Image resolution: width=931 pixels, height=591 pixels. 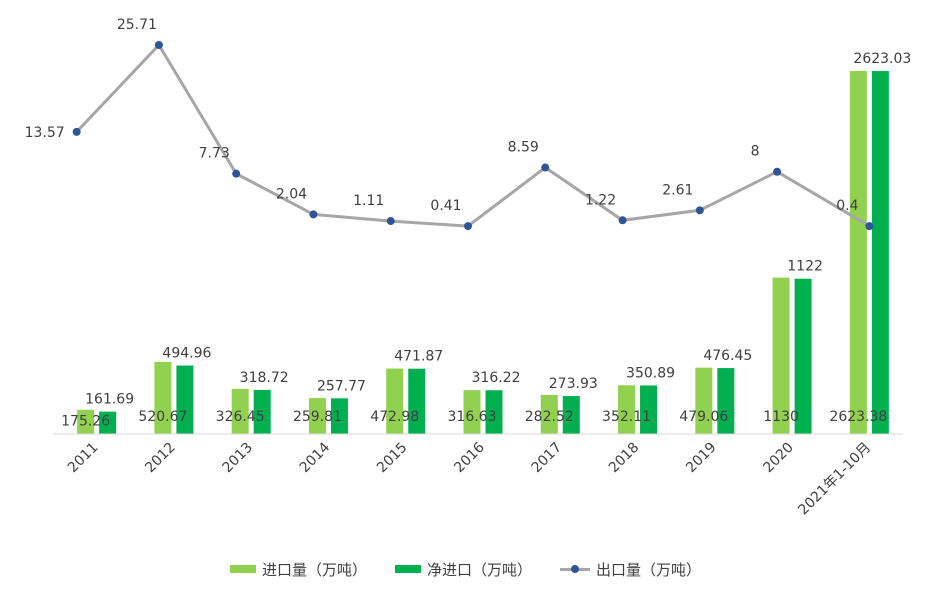 What do you see at coordinates (236, 173) in the screenshot?
I see `export-point-2013` at bounding box center [236, 173].